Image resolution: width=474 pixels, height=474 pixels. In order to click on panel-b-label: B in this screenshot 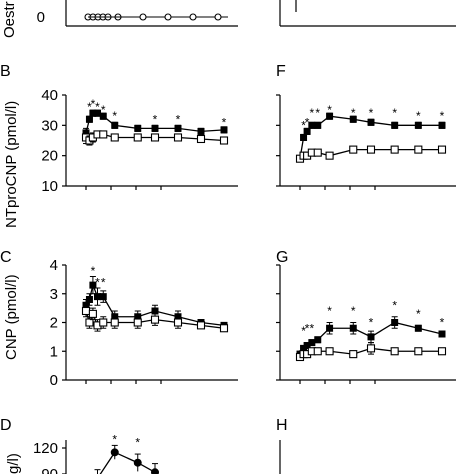, I will do `click(5, 71)`.